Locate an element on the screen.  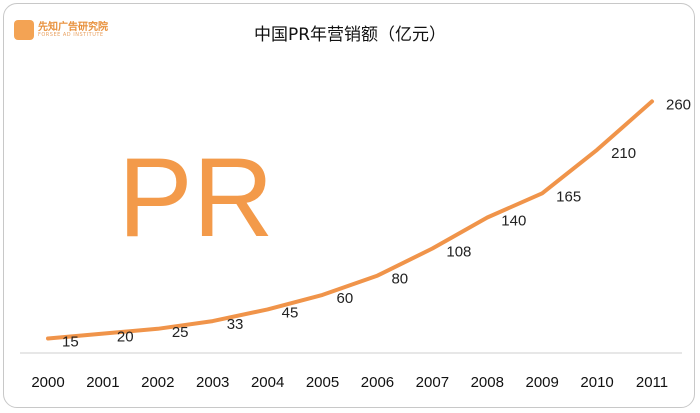
x-tick-2001: 2001 is located at coordinates (102, 382).